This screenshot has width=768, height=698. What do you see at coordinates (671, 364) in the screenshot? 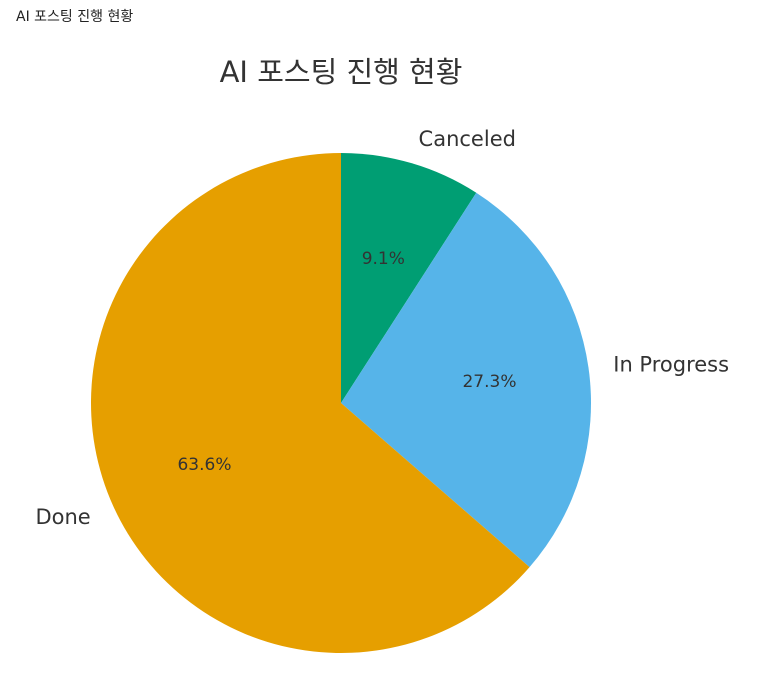
I see `pie-category-label-in-progress: In Progress` at bounding box center [671, 364].